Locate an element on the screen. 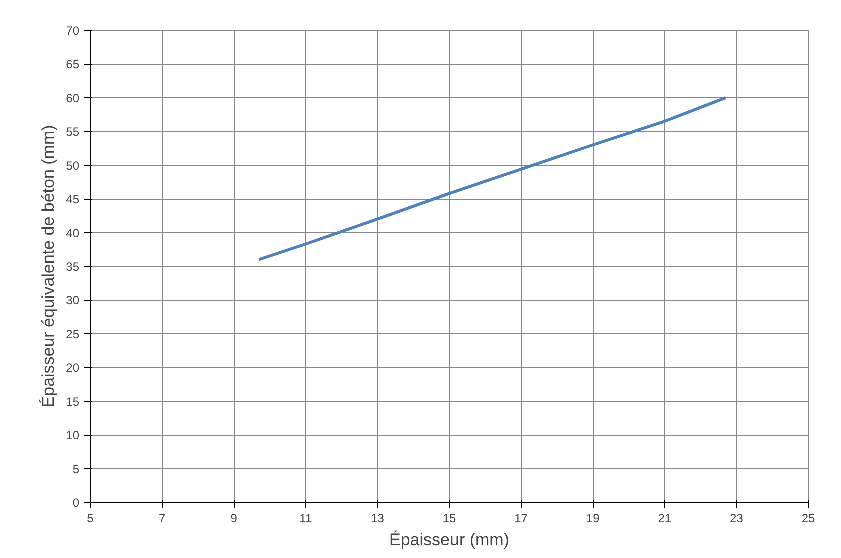  y-tick-label: 10 is located at coordinates (73, 435).